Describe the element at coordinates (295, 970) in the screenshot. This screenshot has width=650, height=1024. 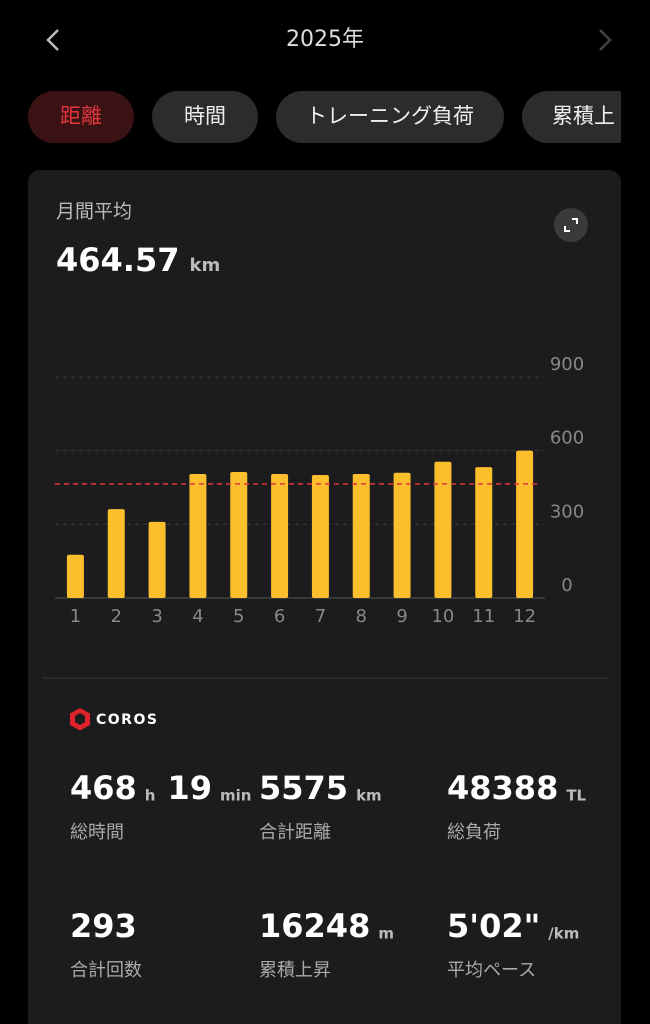
I see `stat-label: 累積上昇` at that location.